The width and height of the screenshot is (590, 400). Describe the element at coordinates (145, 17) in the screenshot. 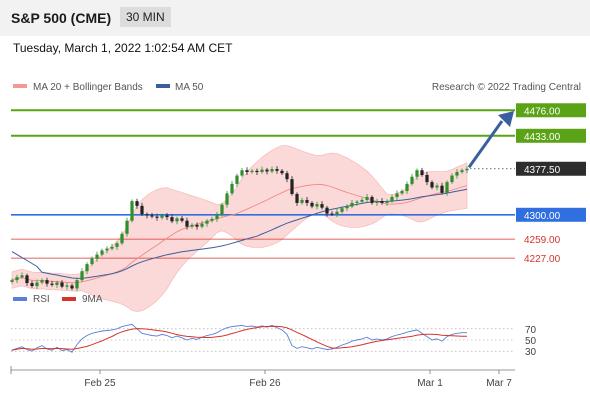

I see `interval-button: 30 MIN` at that location.